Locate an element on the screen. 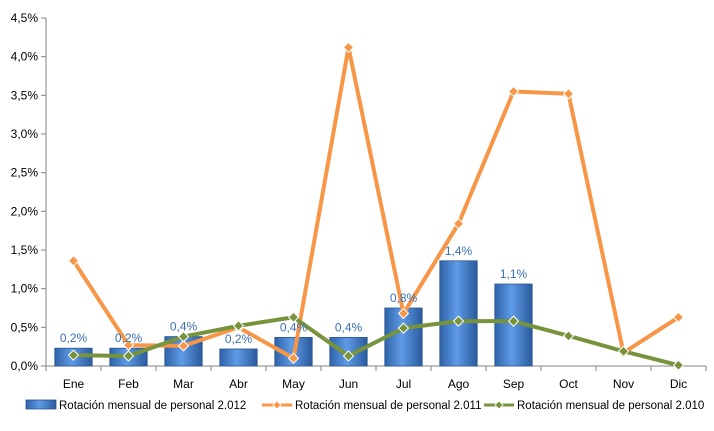 This screenshot has height=431, width=714. legend-swatch is located at coordinates (41, 404).